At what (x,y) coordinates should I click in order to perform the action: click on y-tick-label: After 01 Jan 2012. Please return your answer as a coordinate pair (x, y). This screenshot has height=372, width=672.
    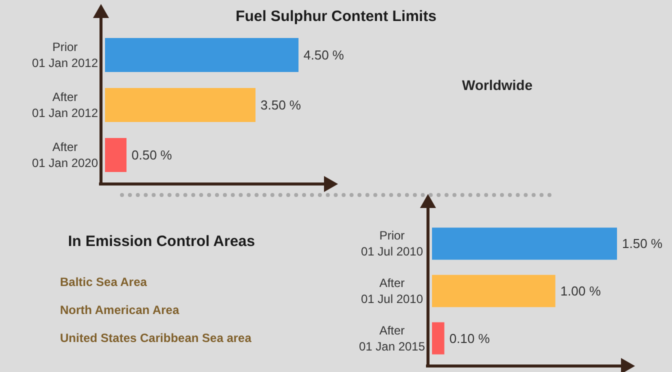
    Looking at the image, I should click on (65, 105).